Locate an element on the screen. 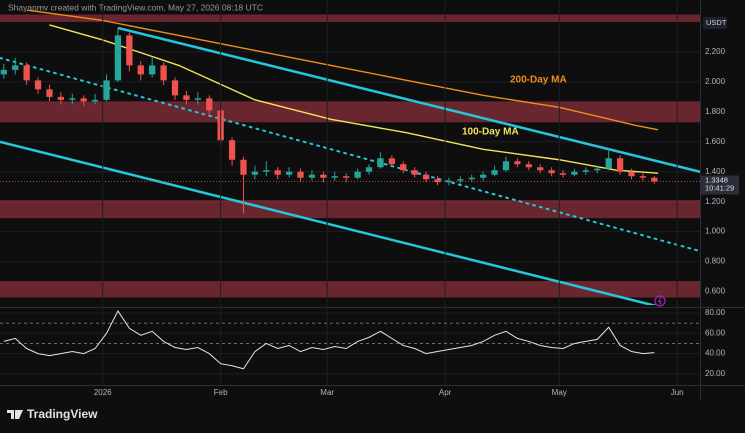 This screenshot has width=745, height=433. x-tick-label: Feb is located at coordinates (221, 392).